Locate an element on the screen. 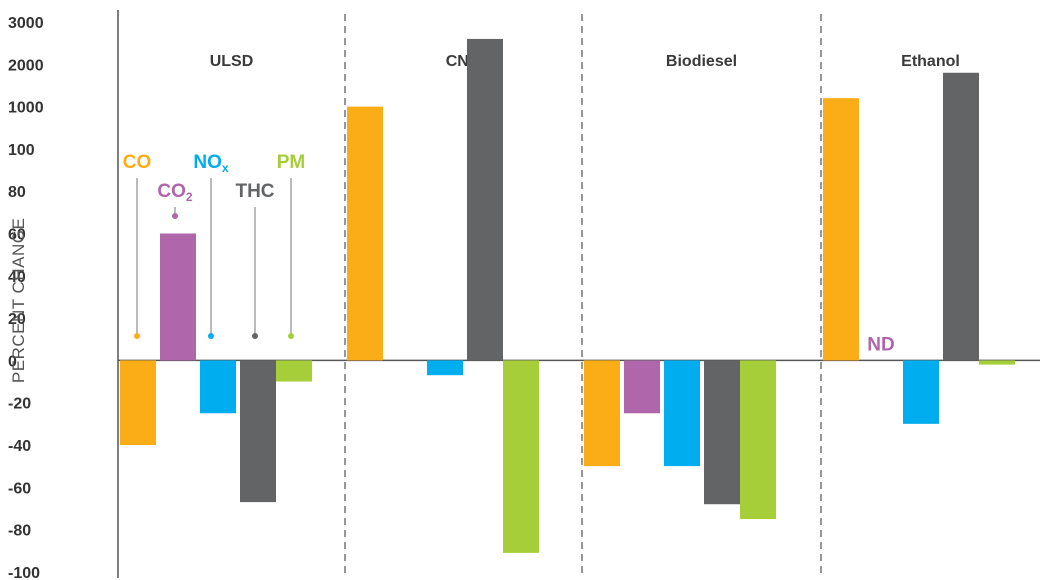 This screenshot has width=1044, height=580. legend-label-co: CO is located at coordinates (137, 162).